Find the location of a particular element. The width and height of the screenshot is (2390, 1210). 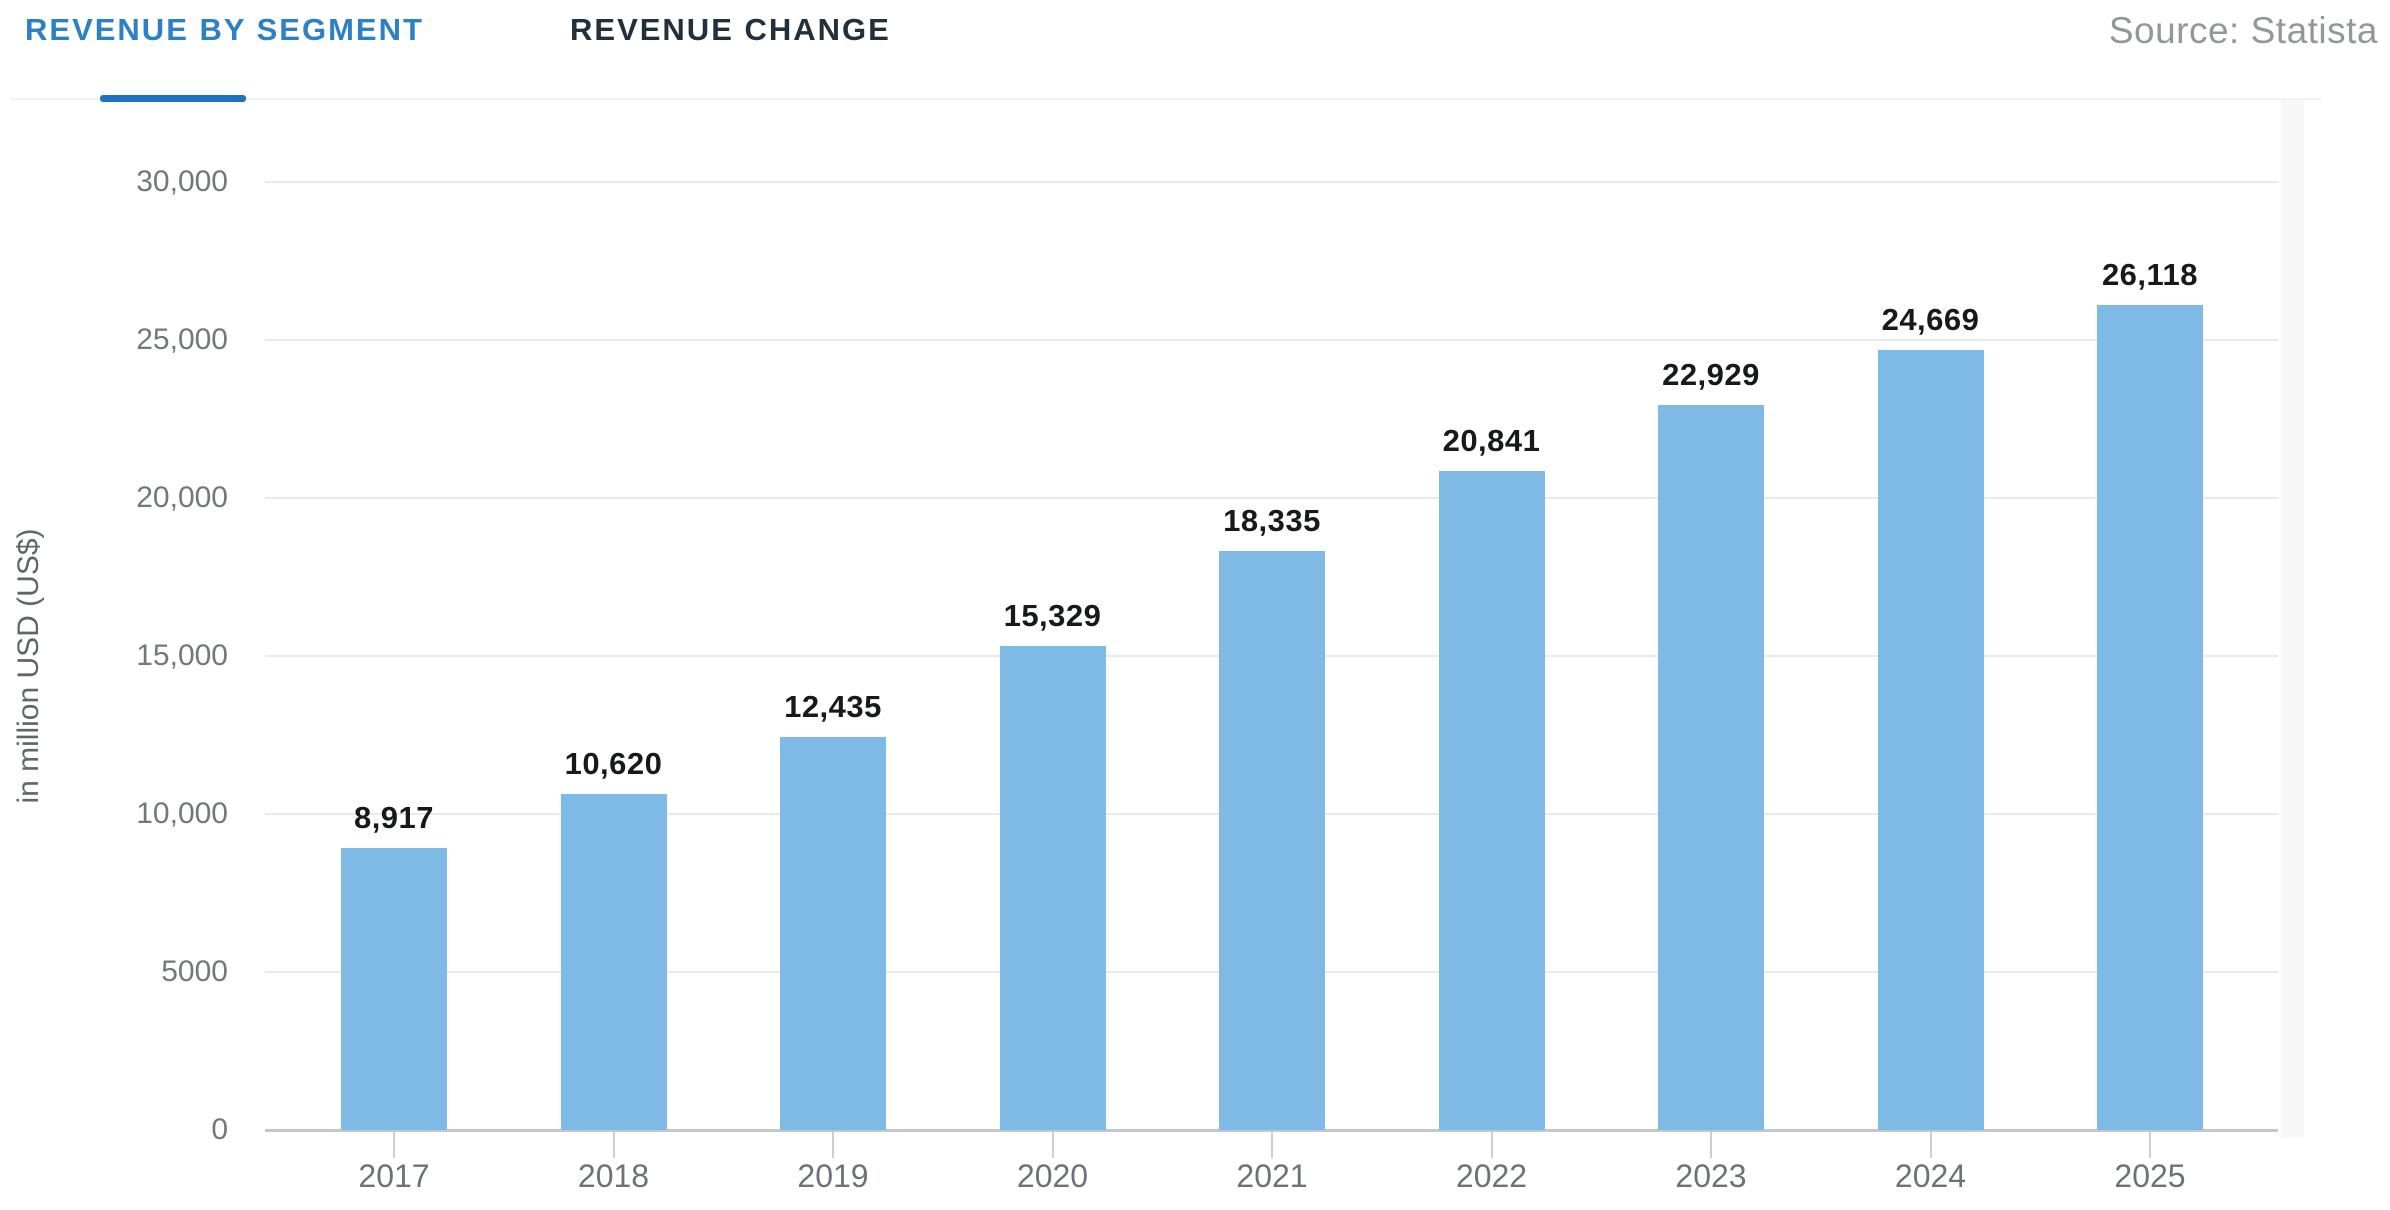

y-tick-label: 0 is located at coordinates (219, 1129).